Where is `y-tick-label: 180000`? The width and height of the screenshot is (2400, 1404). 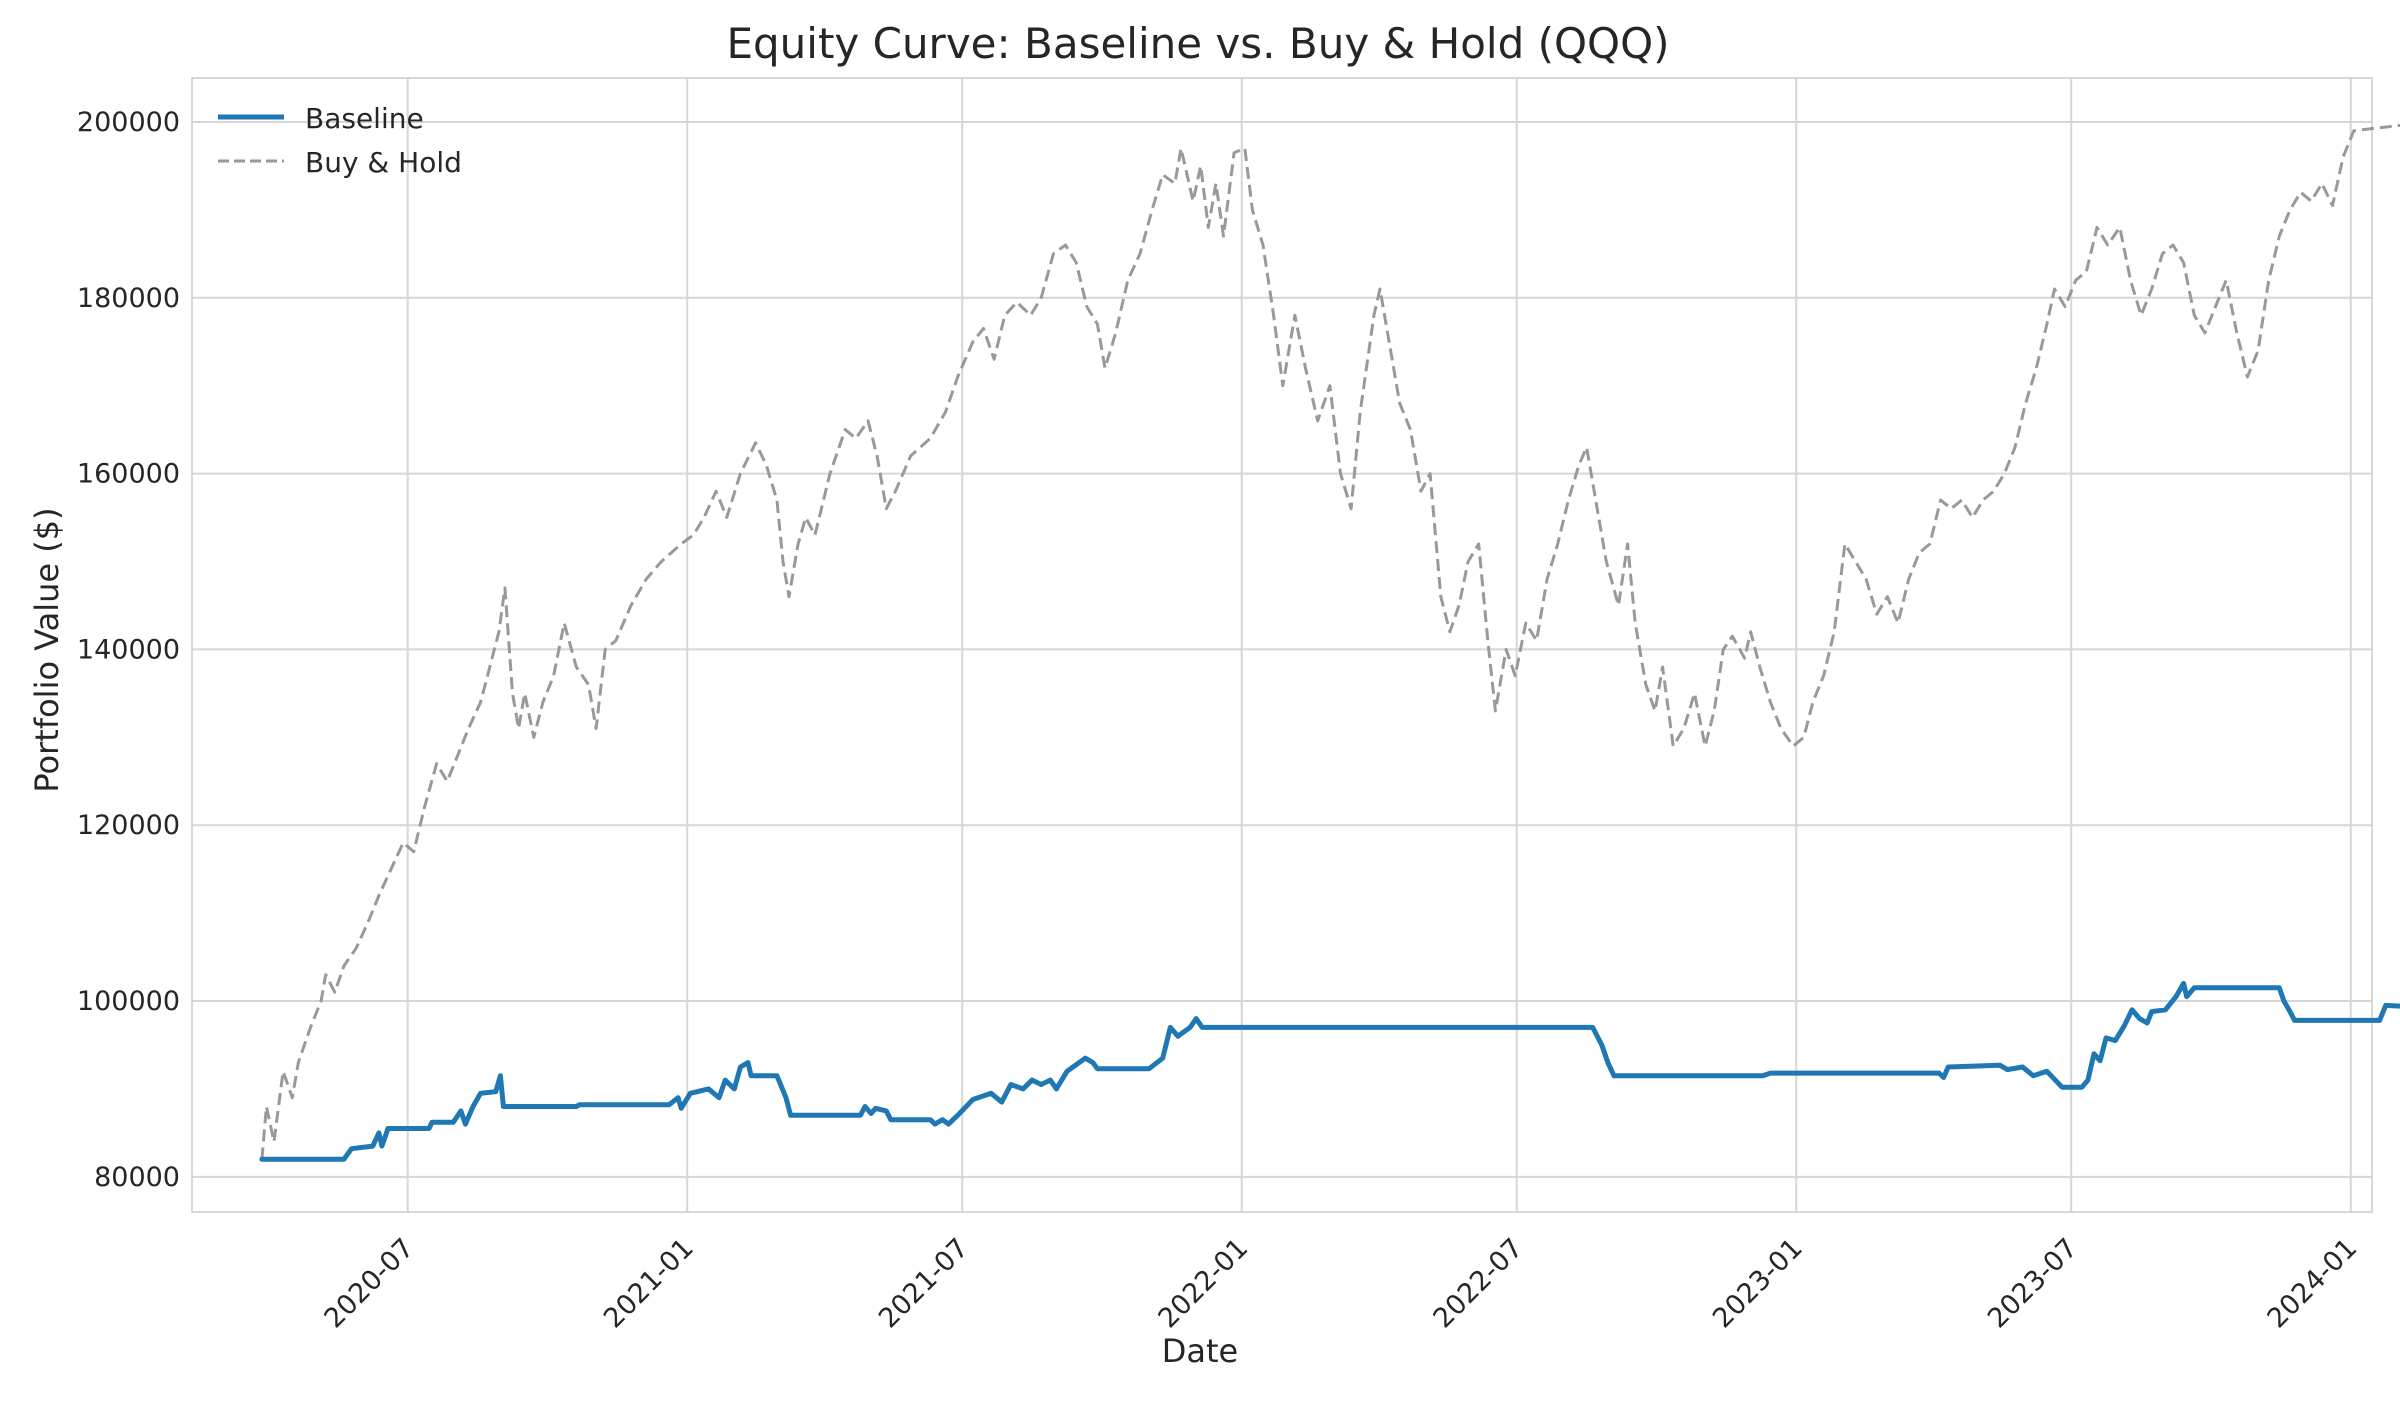 y-tick-label: 180000 is located at coordinates (128, 298).